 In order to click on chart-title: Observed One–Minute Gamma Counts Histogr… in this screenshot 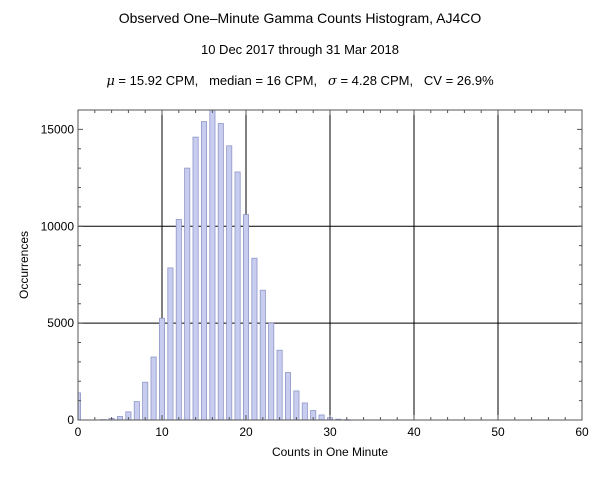, I will do `click(300, 18)`.